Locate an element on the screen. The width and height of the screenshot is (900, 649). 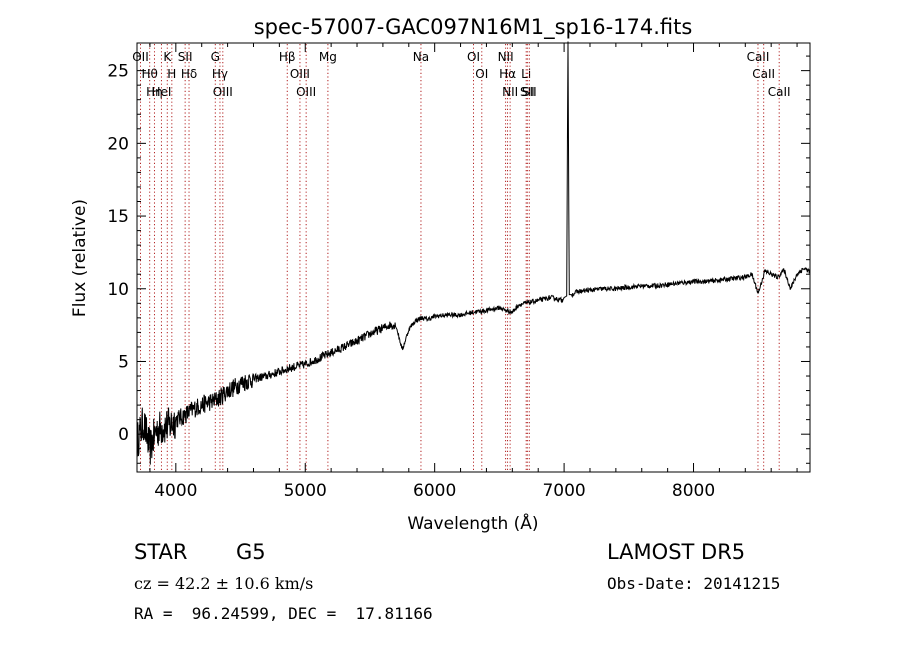
x-tick-label: 6000 is located at coordinates (434, 491).